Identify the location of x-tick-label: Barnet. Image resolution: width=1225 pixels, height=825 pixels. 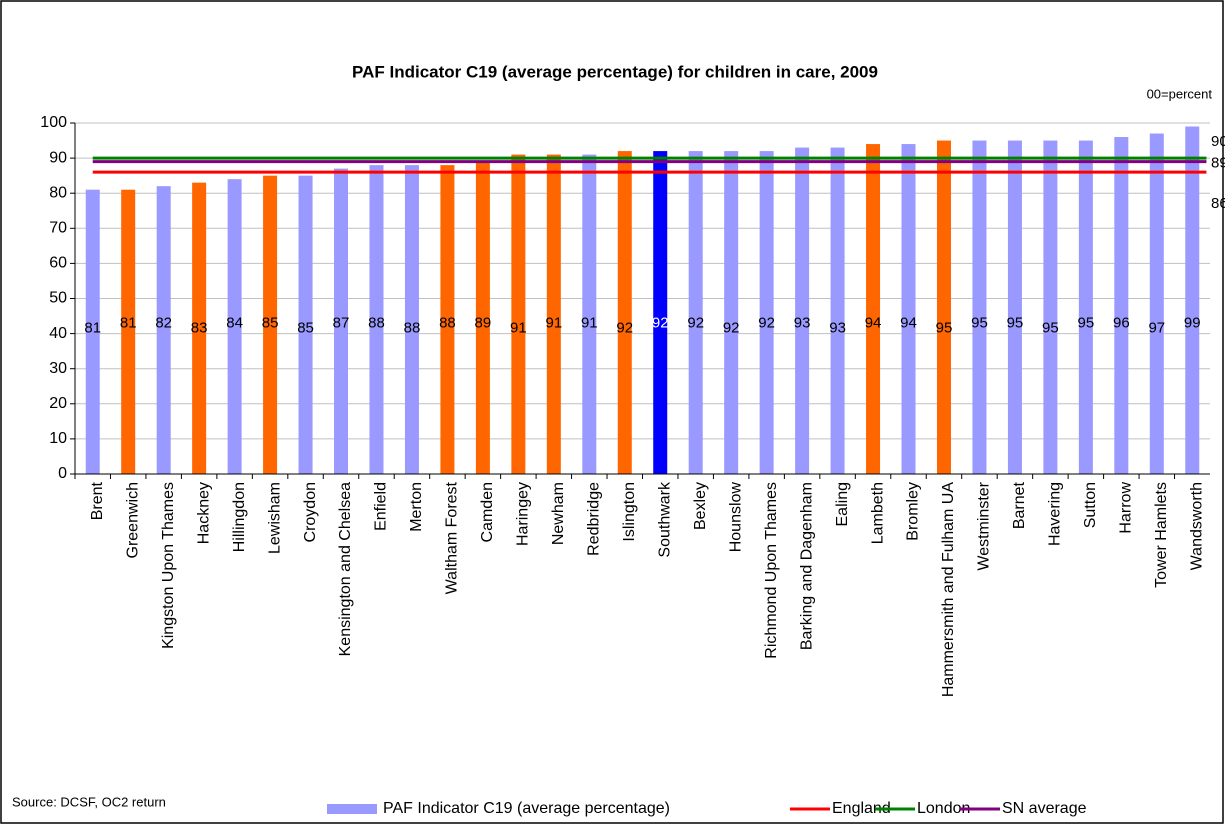
(1019, 505).